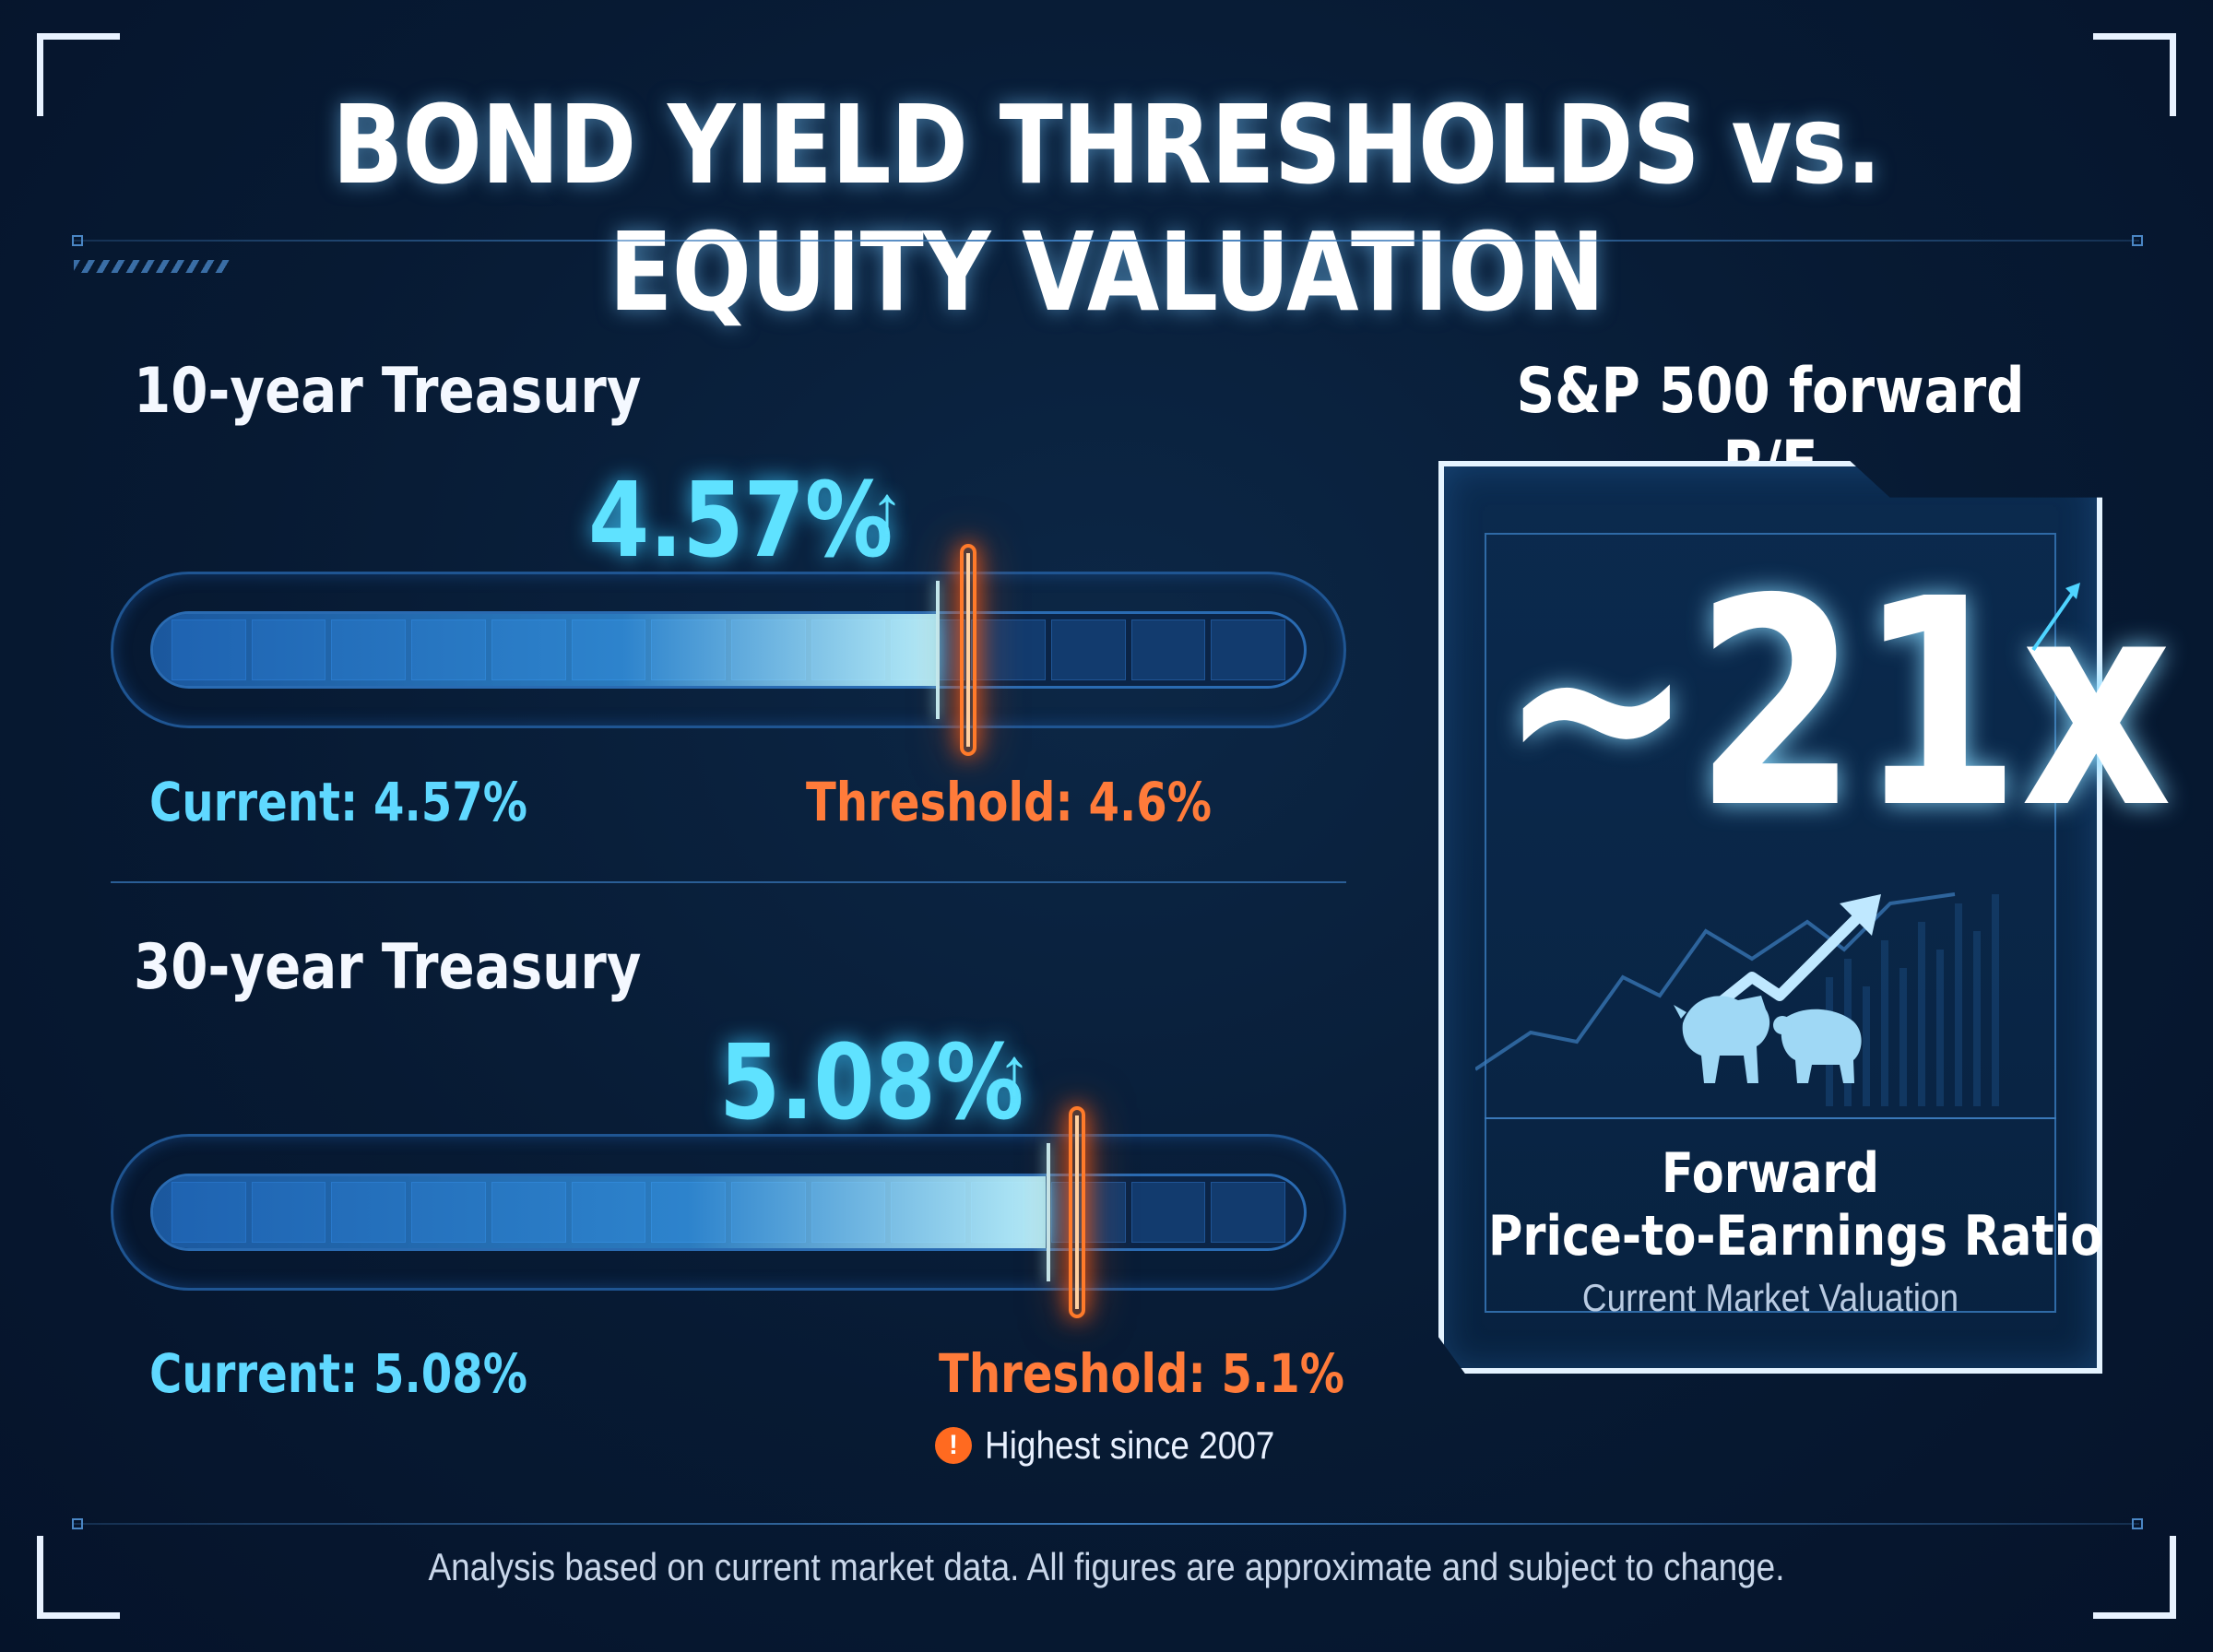 This screenshot has width=2213, height=1652. What do you see at coordinates (740, 521) in the screenshot?
I see `ten-year-value: 4.57%` at bounding box center [740, 521].